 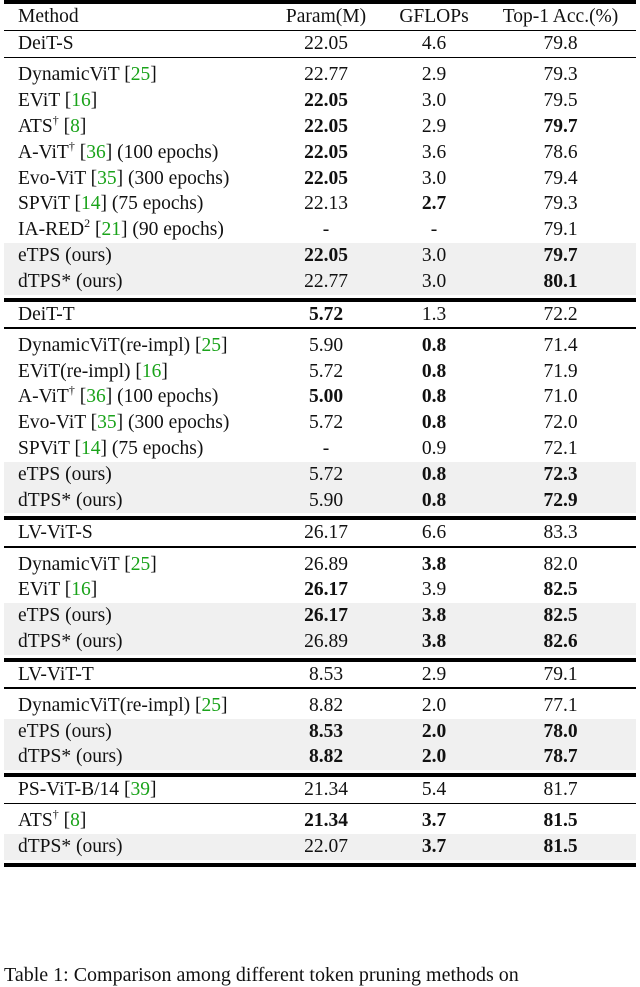 I want to click on param-cell: 22.05, so click(x=326, y=126).